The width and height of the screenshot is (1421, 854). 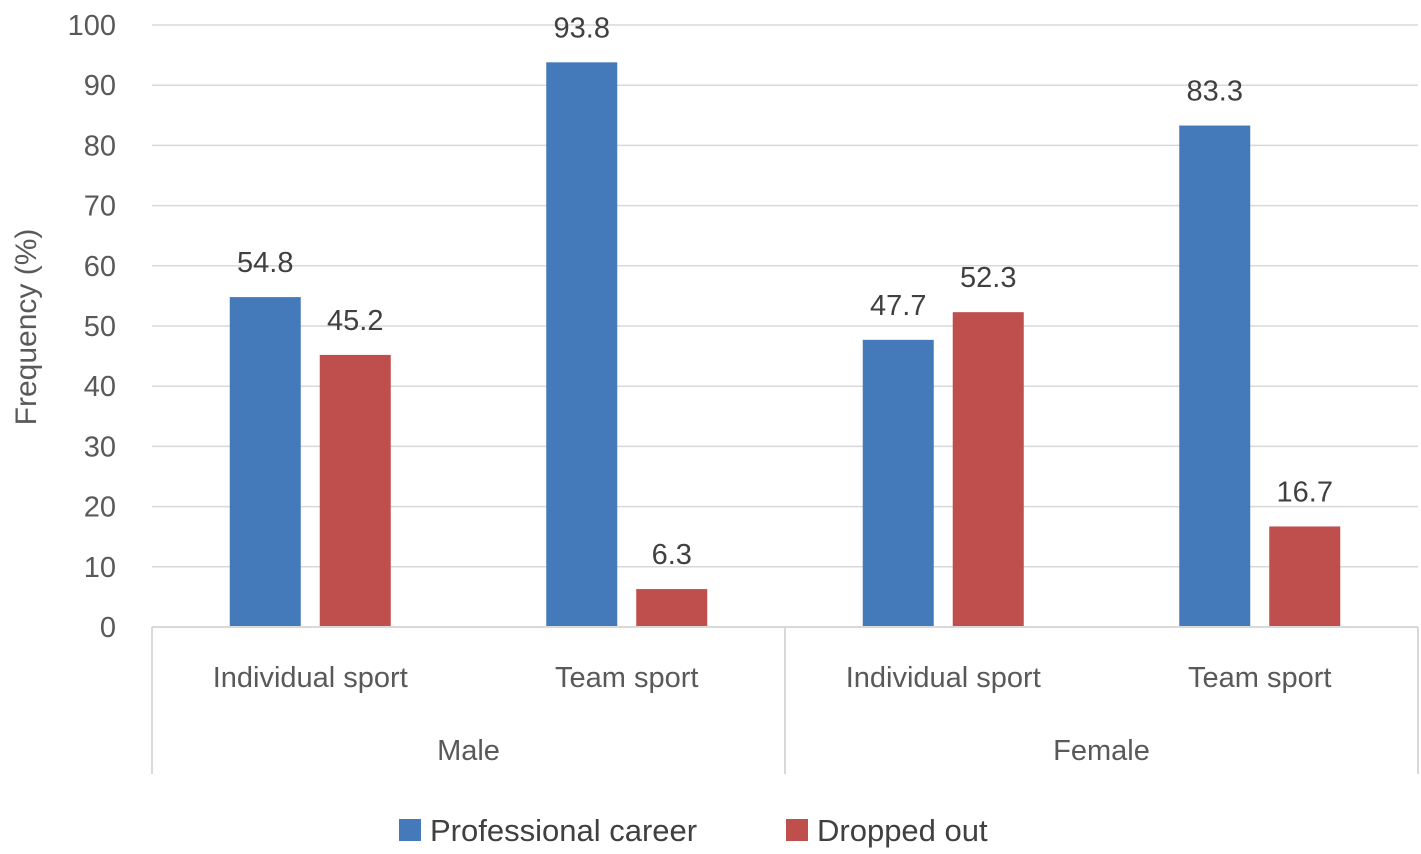 I want to click on y-tick-label: 60, so click(x=100, y=267).